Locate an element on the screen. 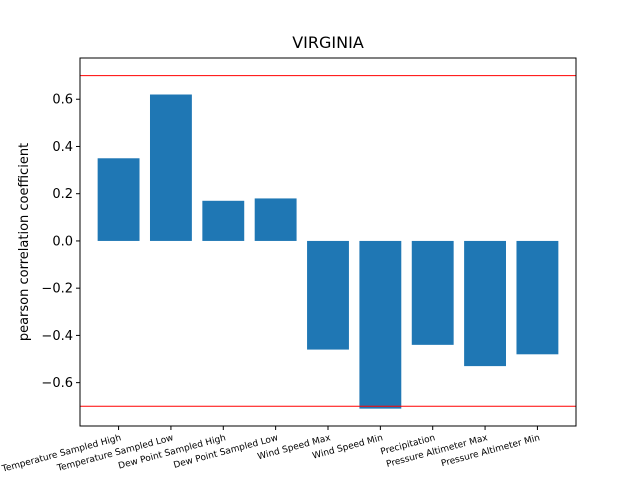 The height and width of the screenshot is (480, 640). y-tick-label: −0.6 is located at coordinates (57, 383).